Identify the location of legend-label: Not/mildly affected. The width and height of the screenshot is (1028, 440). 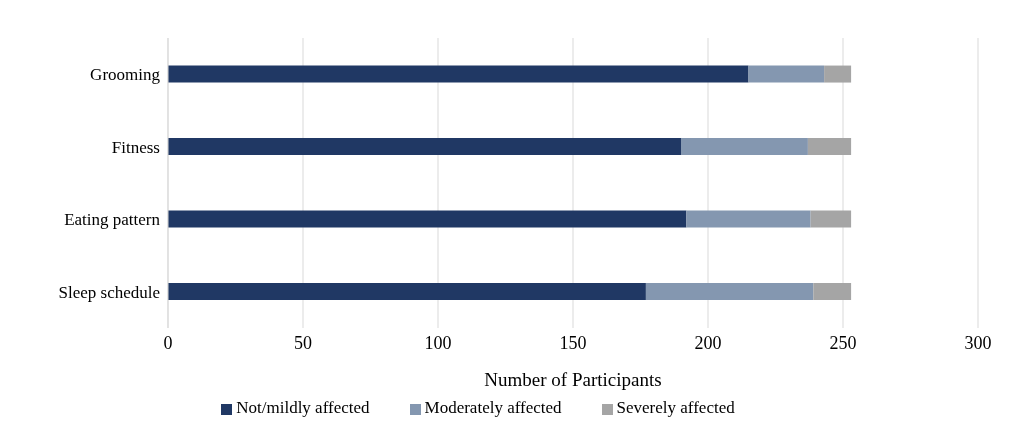
(303, 407).